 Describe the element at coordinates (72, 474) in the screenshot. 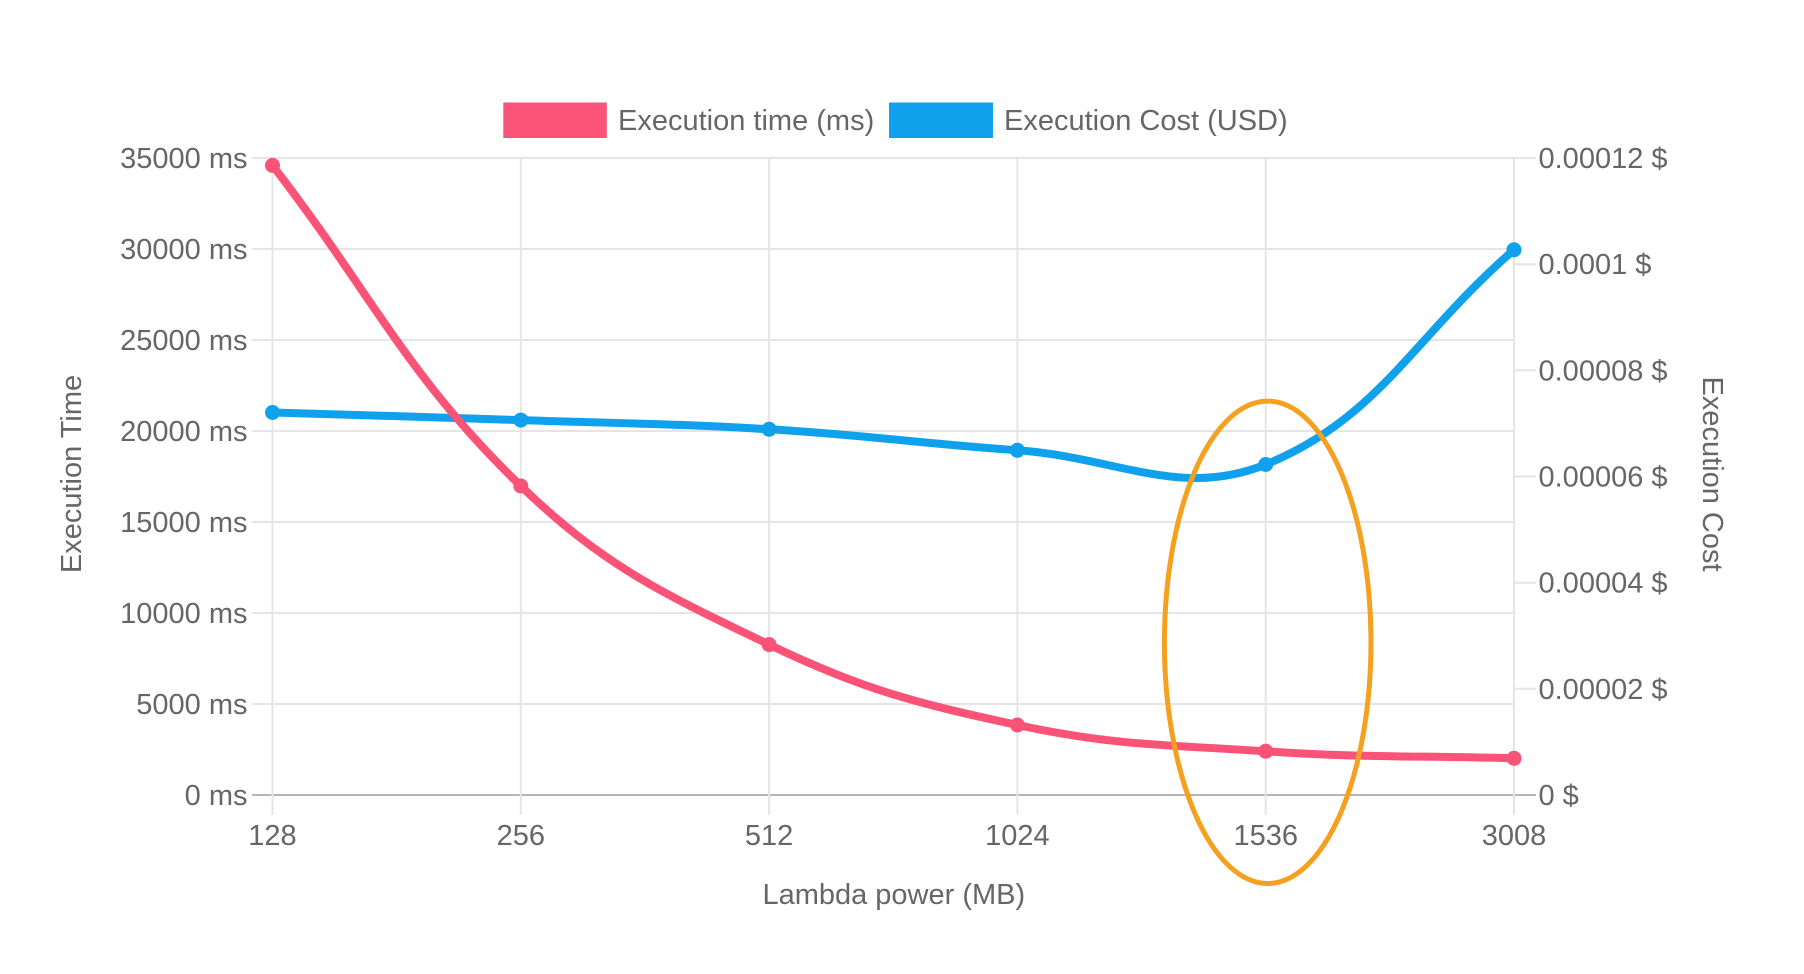

I see `svg-text: Execution Time` at that location.